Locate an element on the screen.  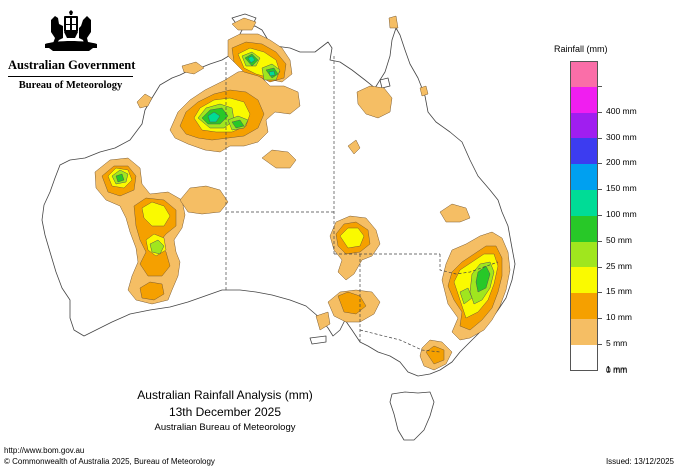
legend-item: 400 mm is located at coordinates (616, 101).